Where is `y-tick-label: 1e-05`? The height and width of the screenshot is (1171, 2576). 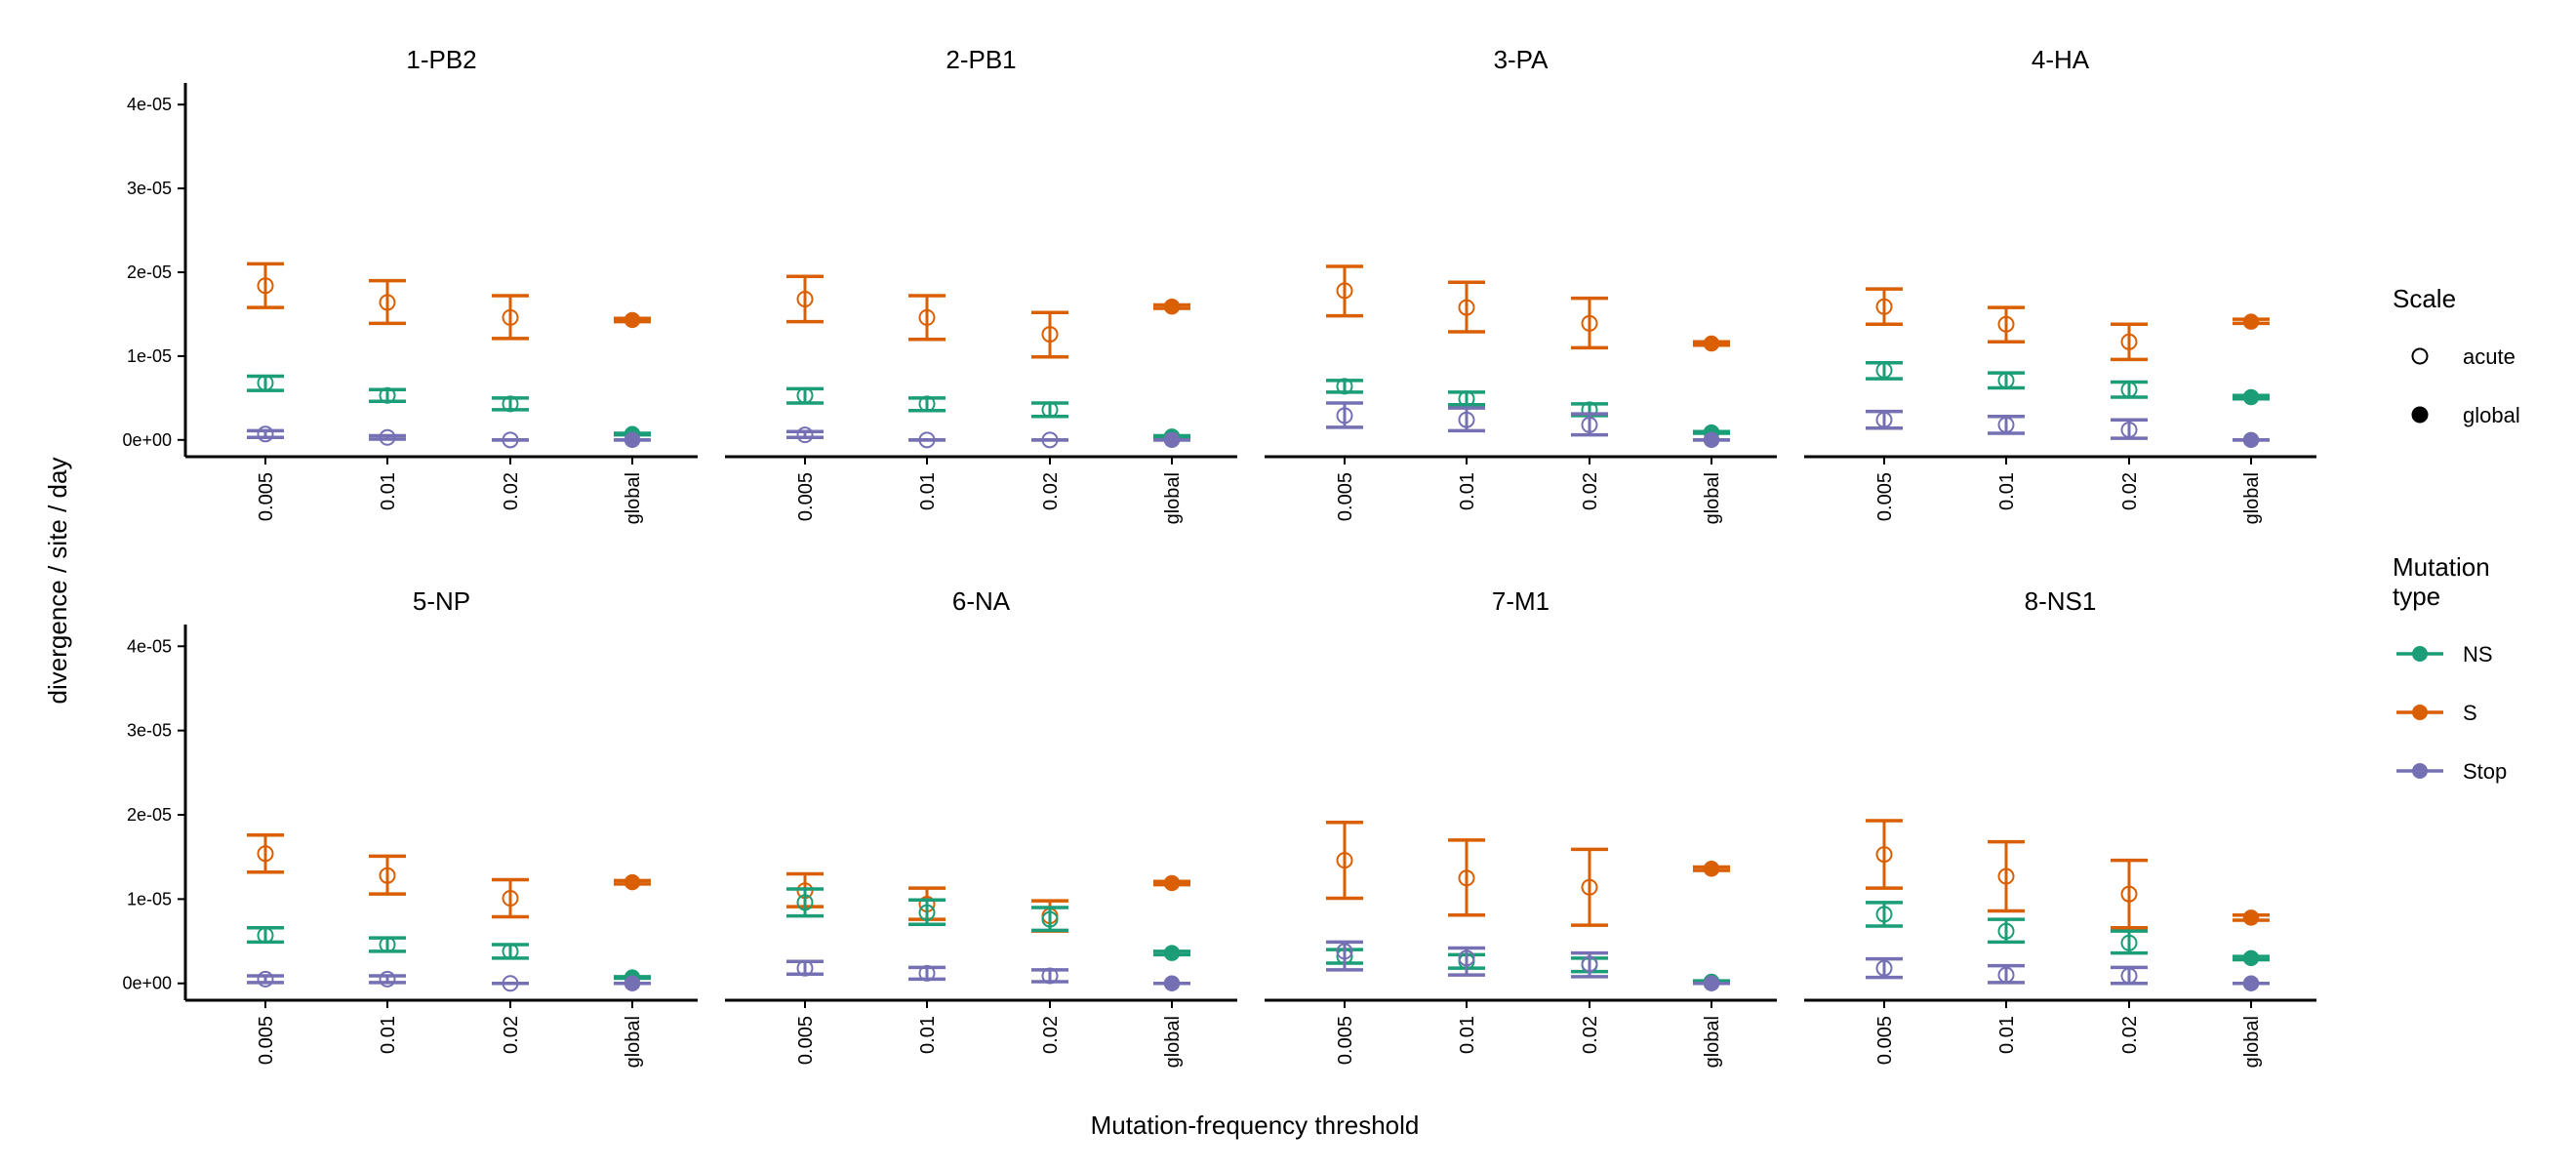
y-tick-label: 1e-05 is located at coordinates (149, 899).